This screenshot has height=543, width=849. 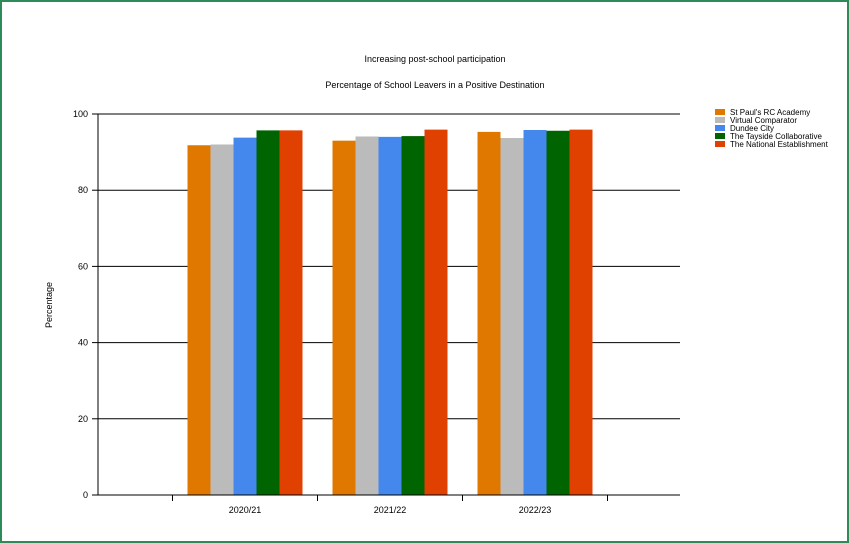 I want to click on legend-label: Virtual Comparator, so click(x=763, y=120).